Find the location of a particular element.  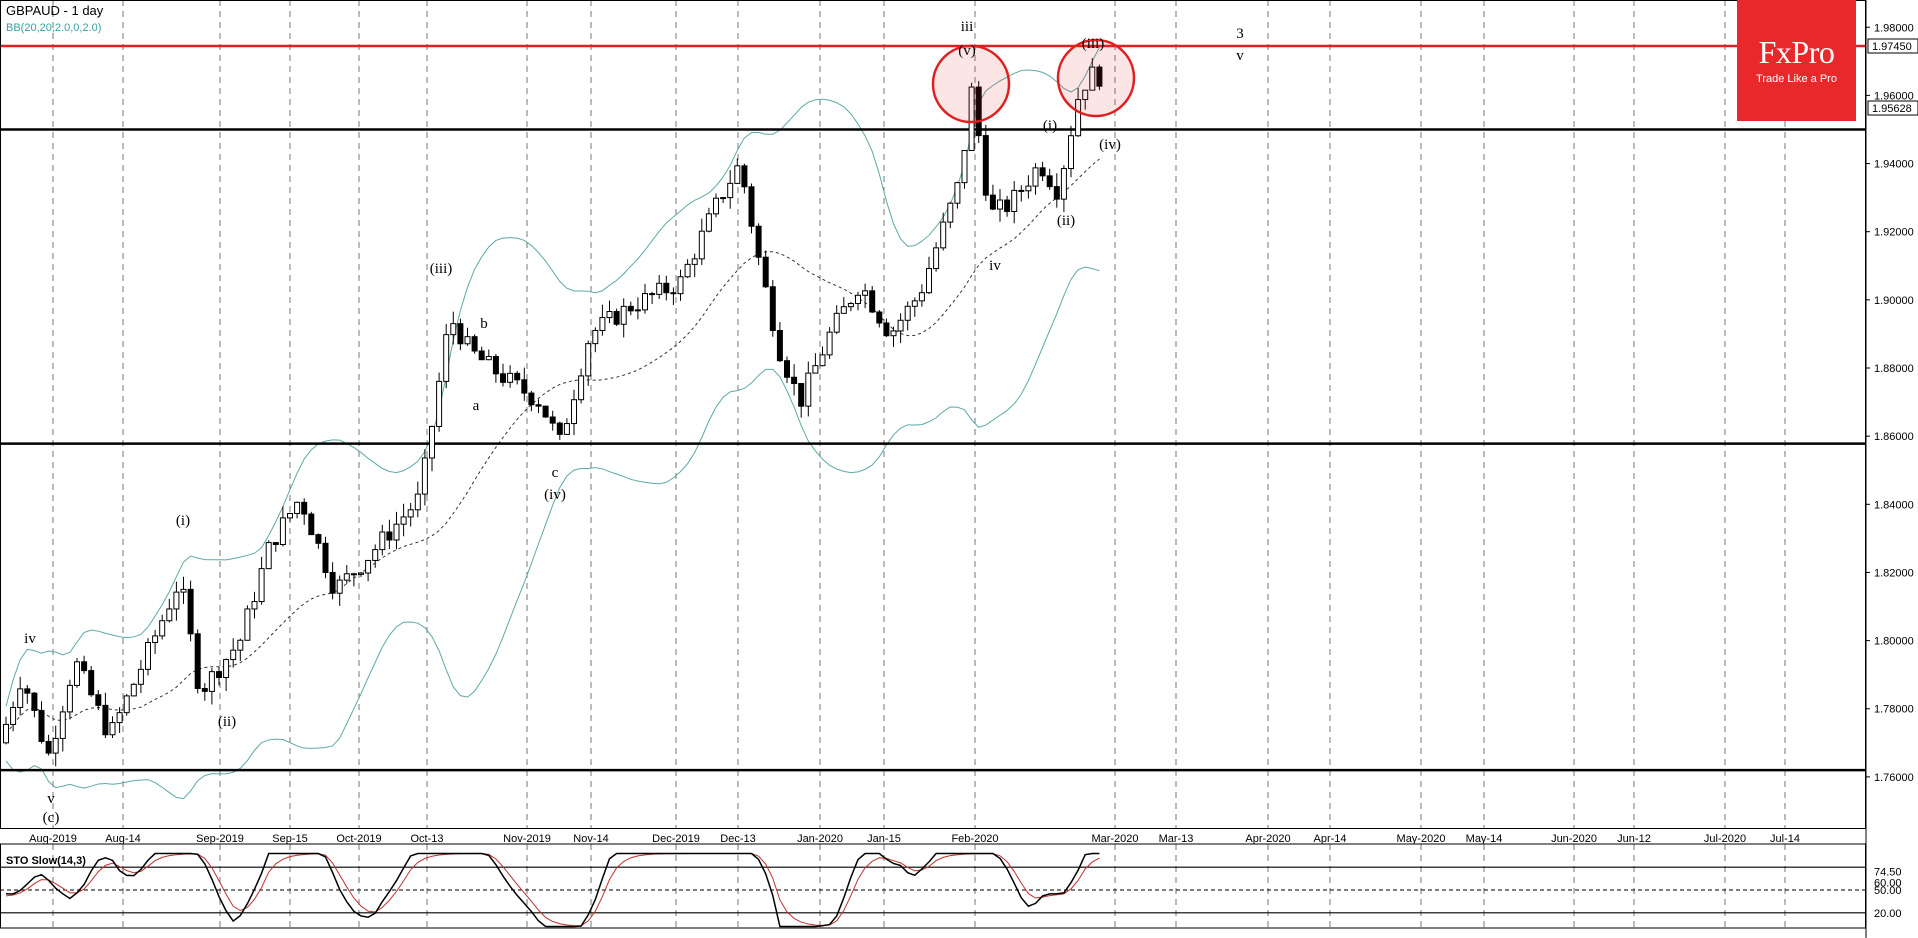

x-tick-label: Jul-2020 is located at coordinates (1725, 839).